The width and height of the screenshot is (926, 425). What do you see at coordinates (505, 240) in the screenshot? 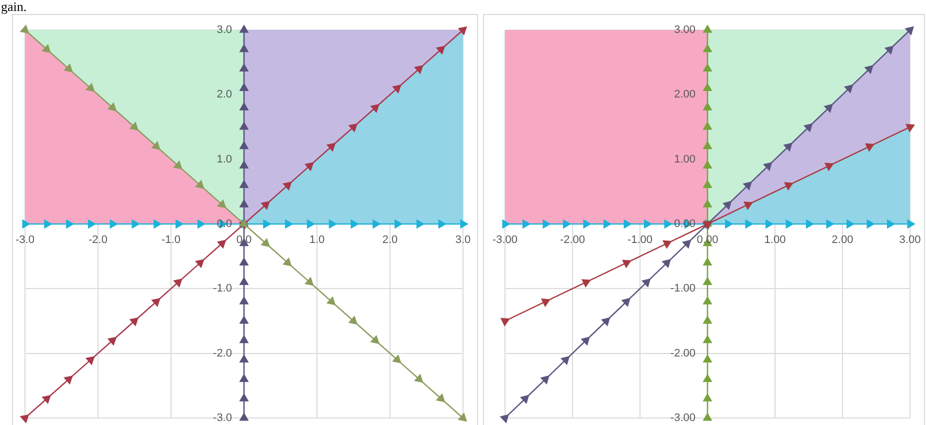
I see `x-tick-label: -3.00` at bounding box center [505, 240].